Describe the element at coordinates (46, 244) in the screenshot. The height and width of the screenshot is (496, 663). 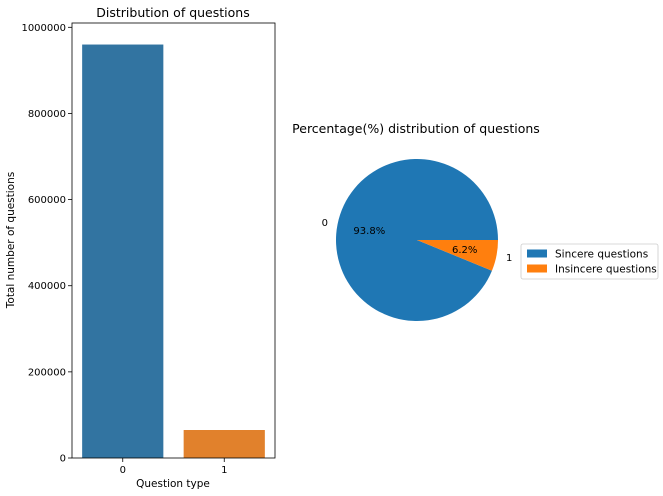
I see `bar-y-axis-ticks: 0 200000 400000 600000 800000 1000000` at that location.